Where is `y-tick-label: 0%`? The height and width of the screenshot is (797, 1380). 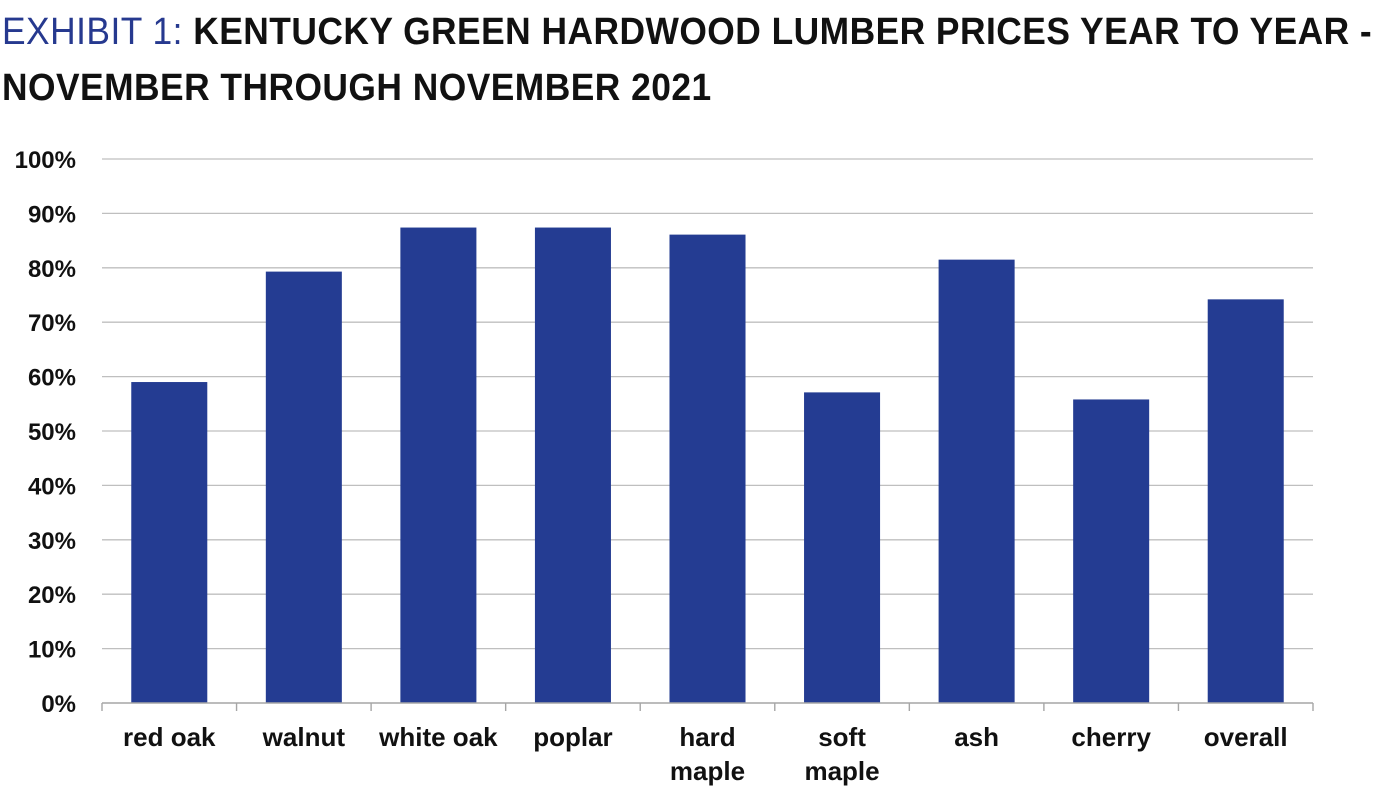 y-tick-label: 0% is located at coordinates (58, 704).